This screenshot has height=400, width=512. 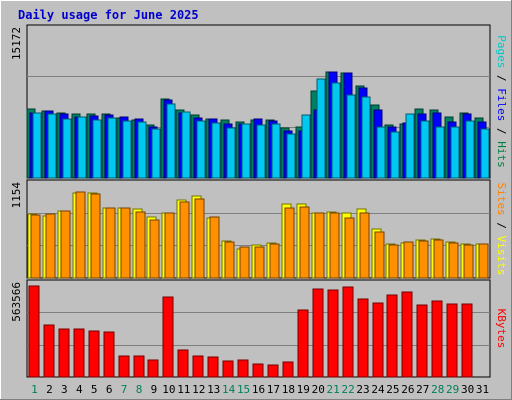 What do you see at coordinates (183, 389) in the screenshot?
I see `x-tick-label: 11` at bounding box center [183, 389].